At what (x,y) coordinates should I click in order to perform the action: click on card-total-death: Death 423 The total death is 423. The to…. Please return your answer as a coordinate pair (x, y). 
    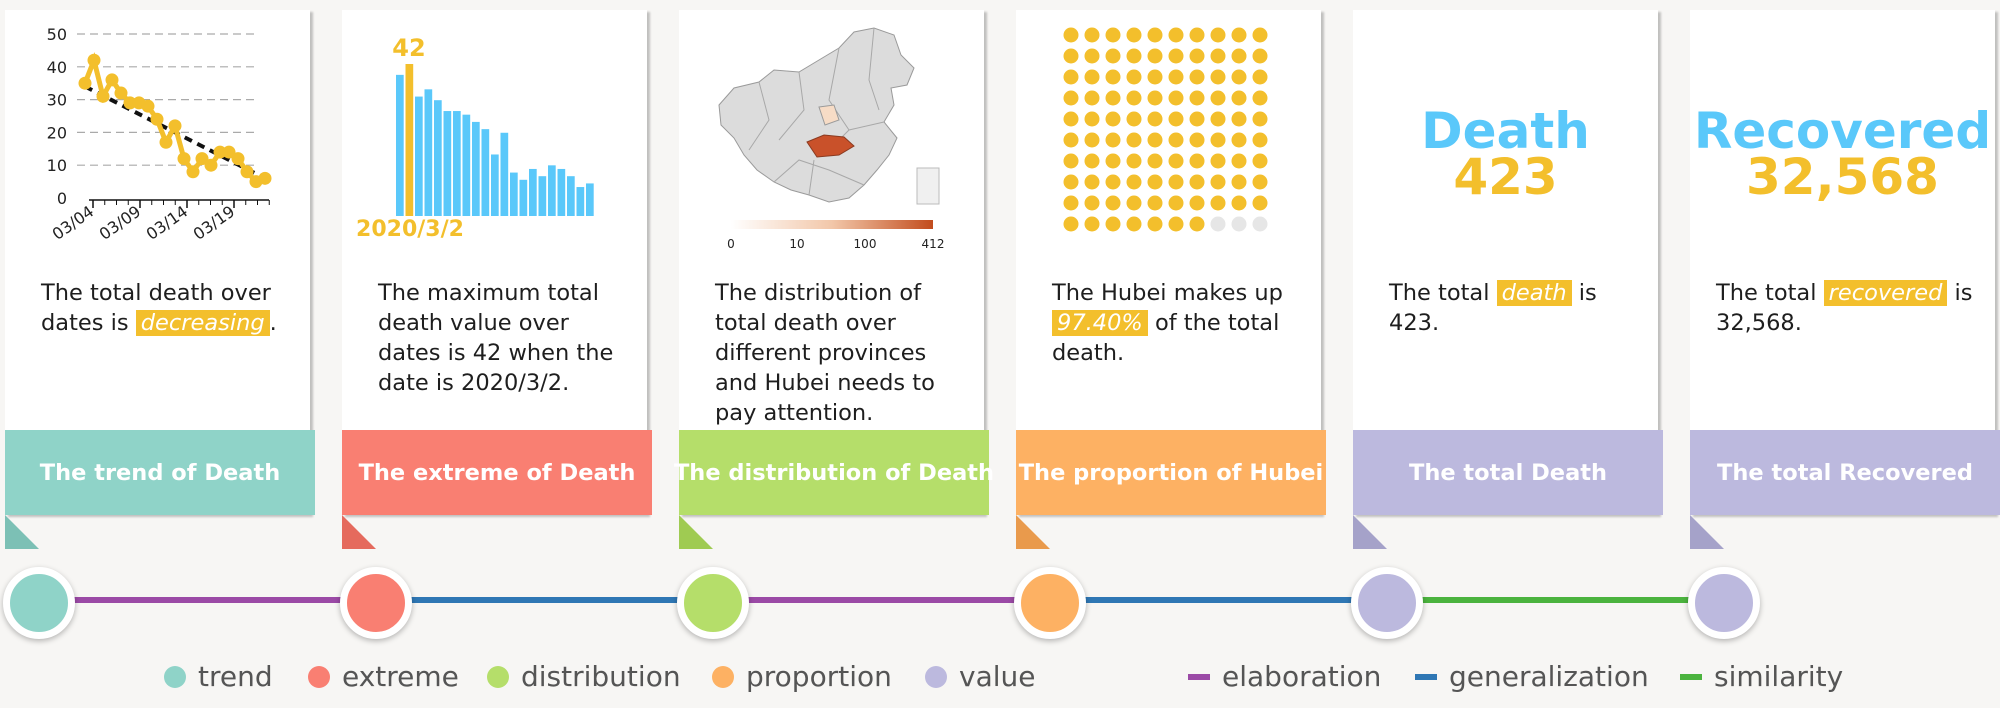
    Looking at the image, I should click on (1508, 279).